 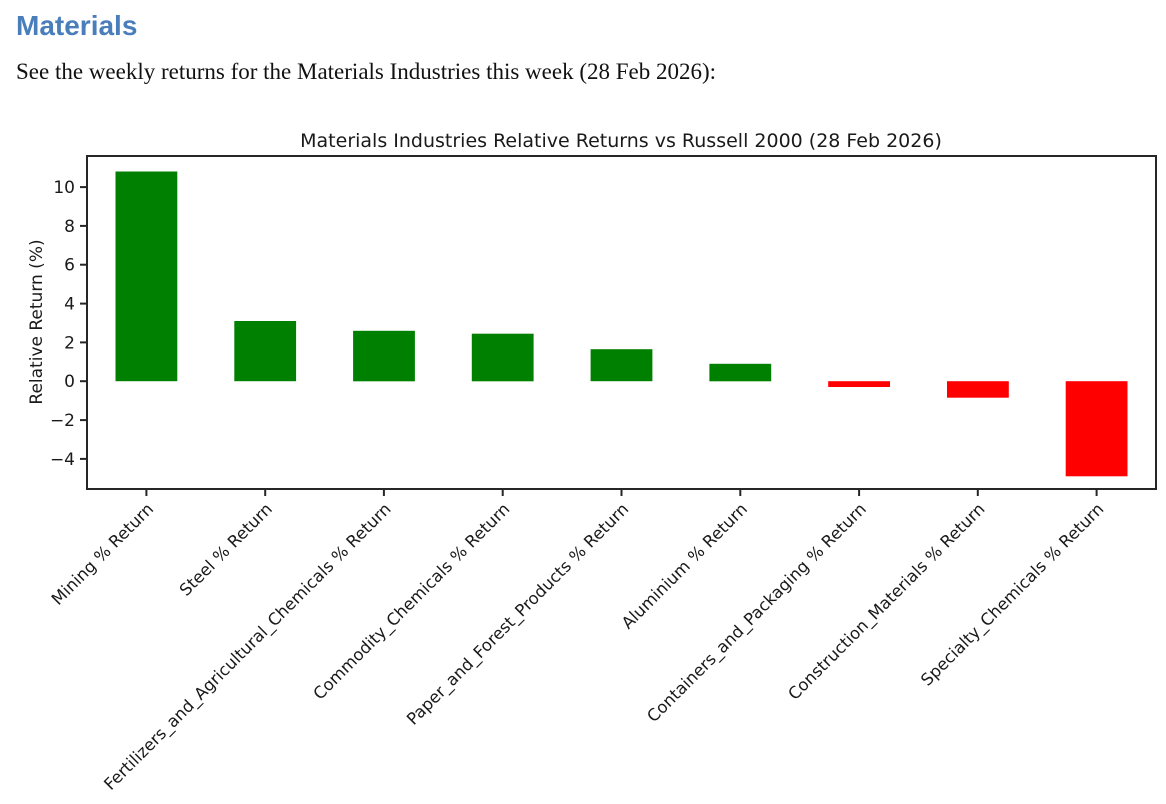 I want to click on x-category-label-4: Paper_and_Forest_Products % Return, so click(x=518, y=614).